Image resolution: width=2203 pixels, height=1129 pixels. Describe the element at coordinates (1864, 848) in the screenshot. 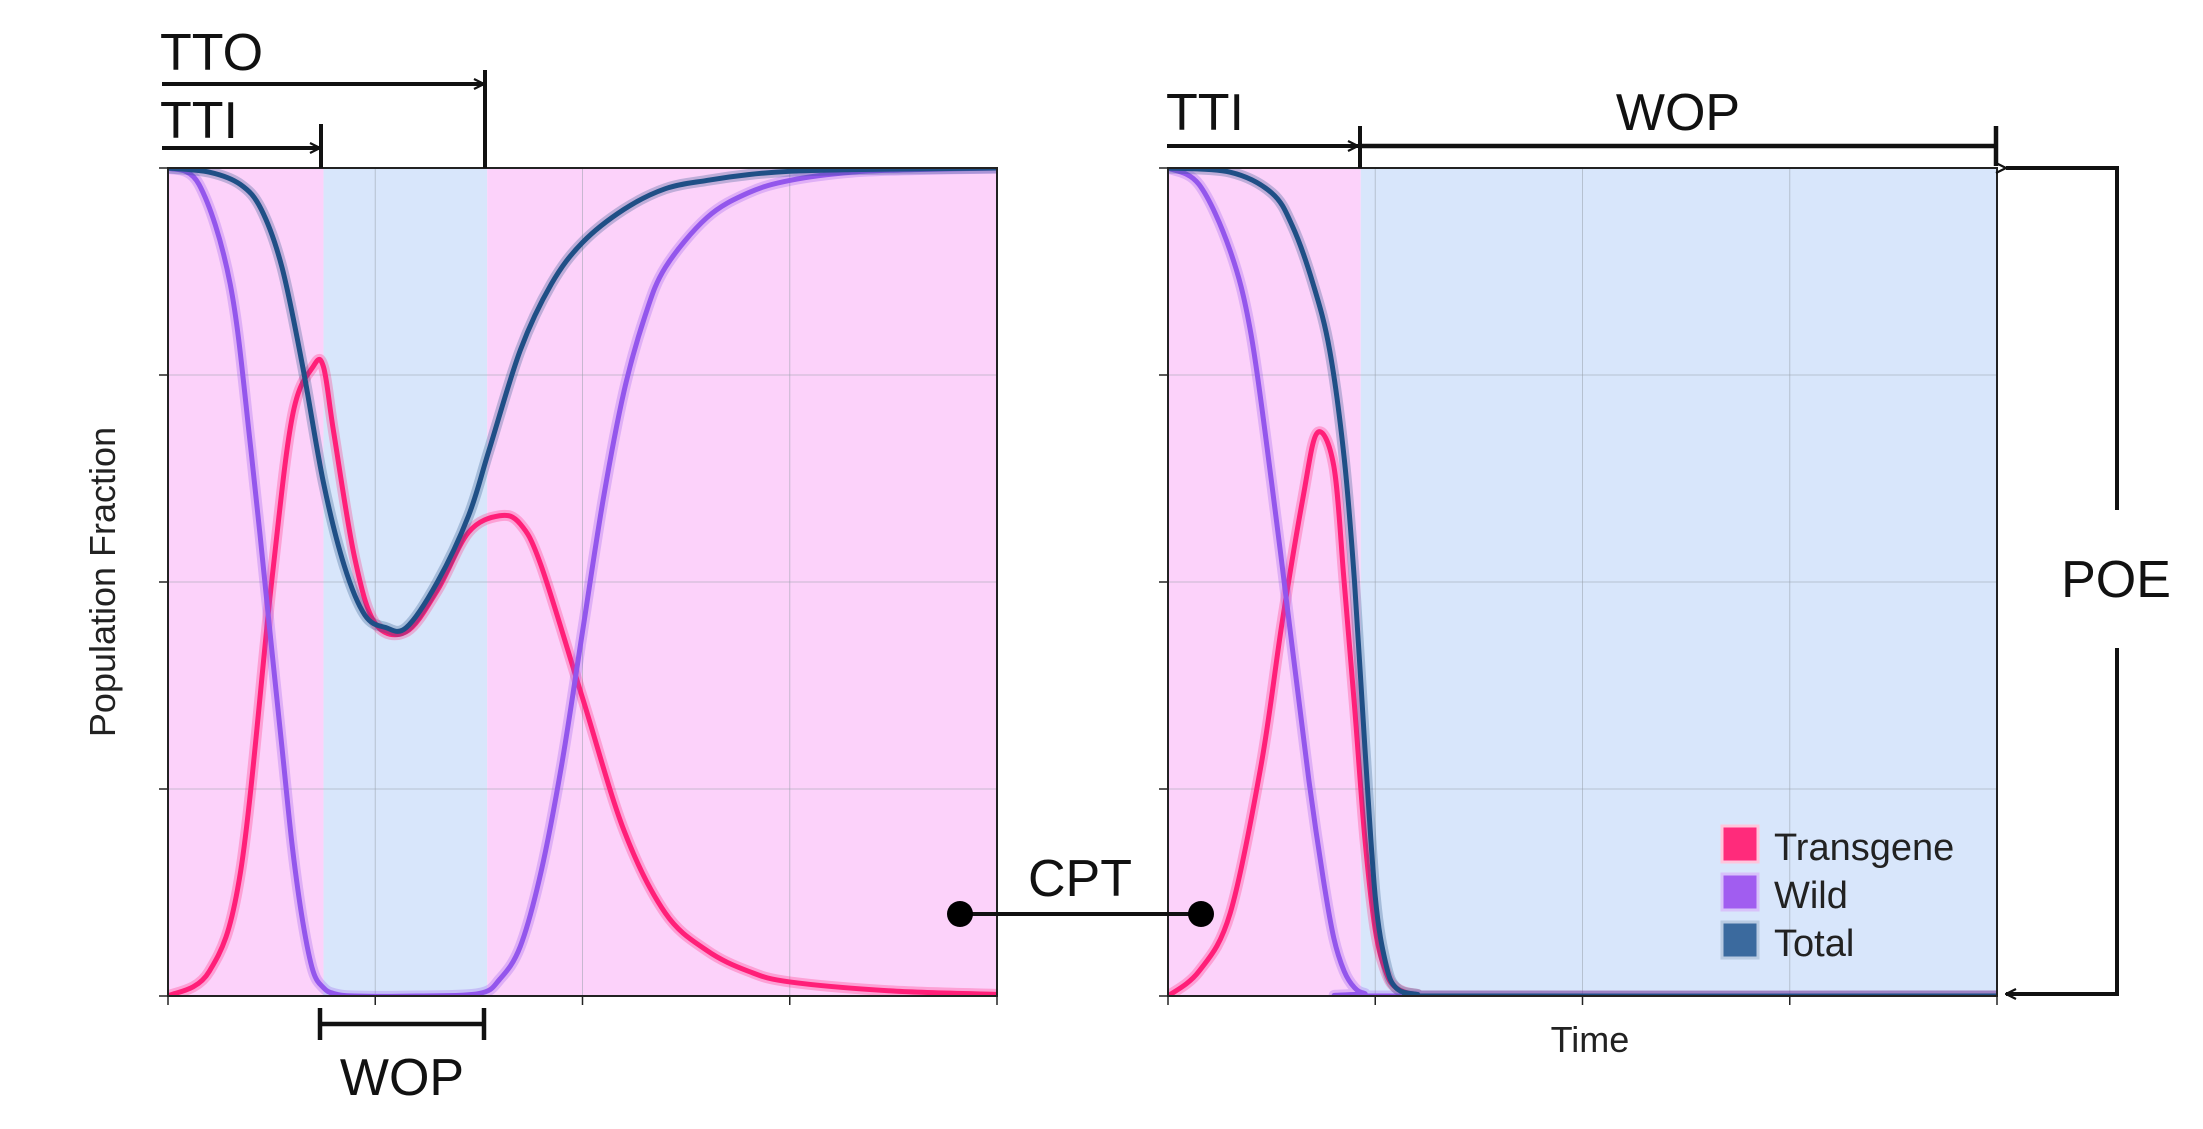

I see `legend-label-transgene: Transgene` at that location.